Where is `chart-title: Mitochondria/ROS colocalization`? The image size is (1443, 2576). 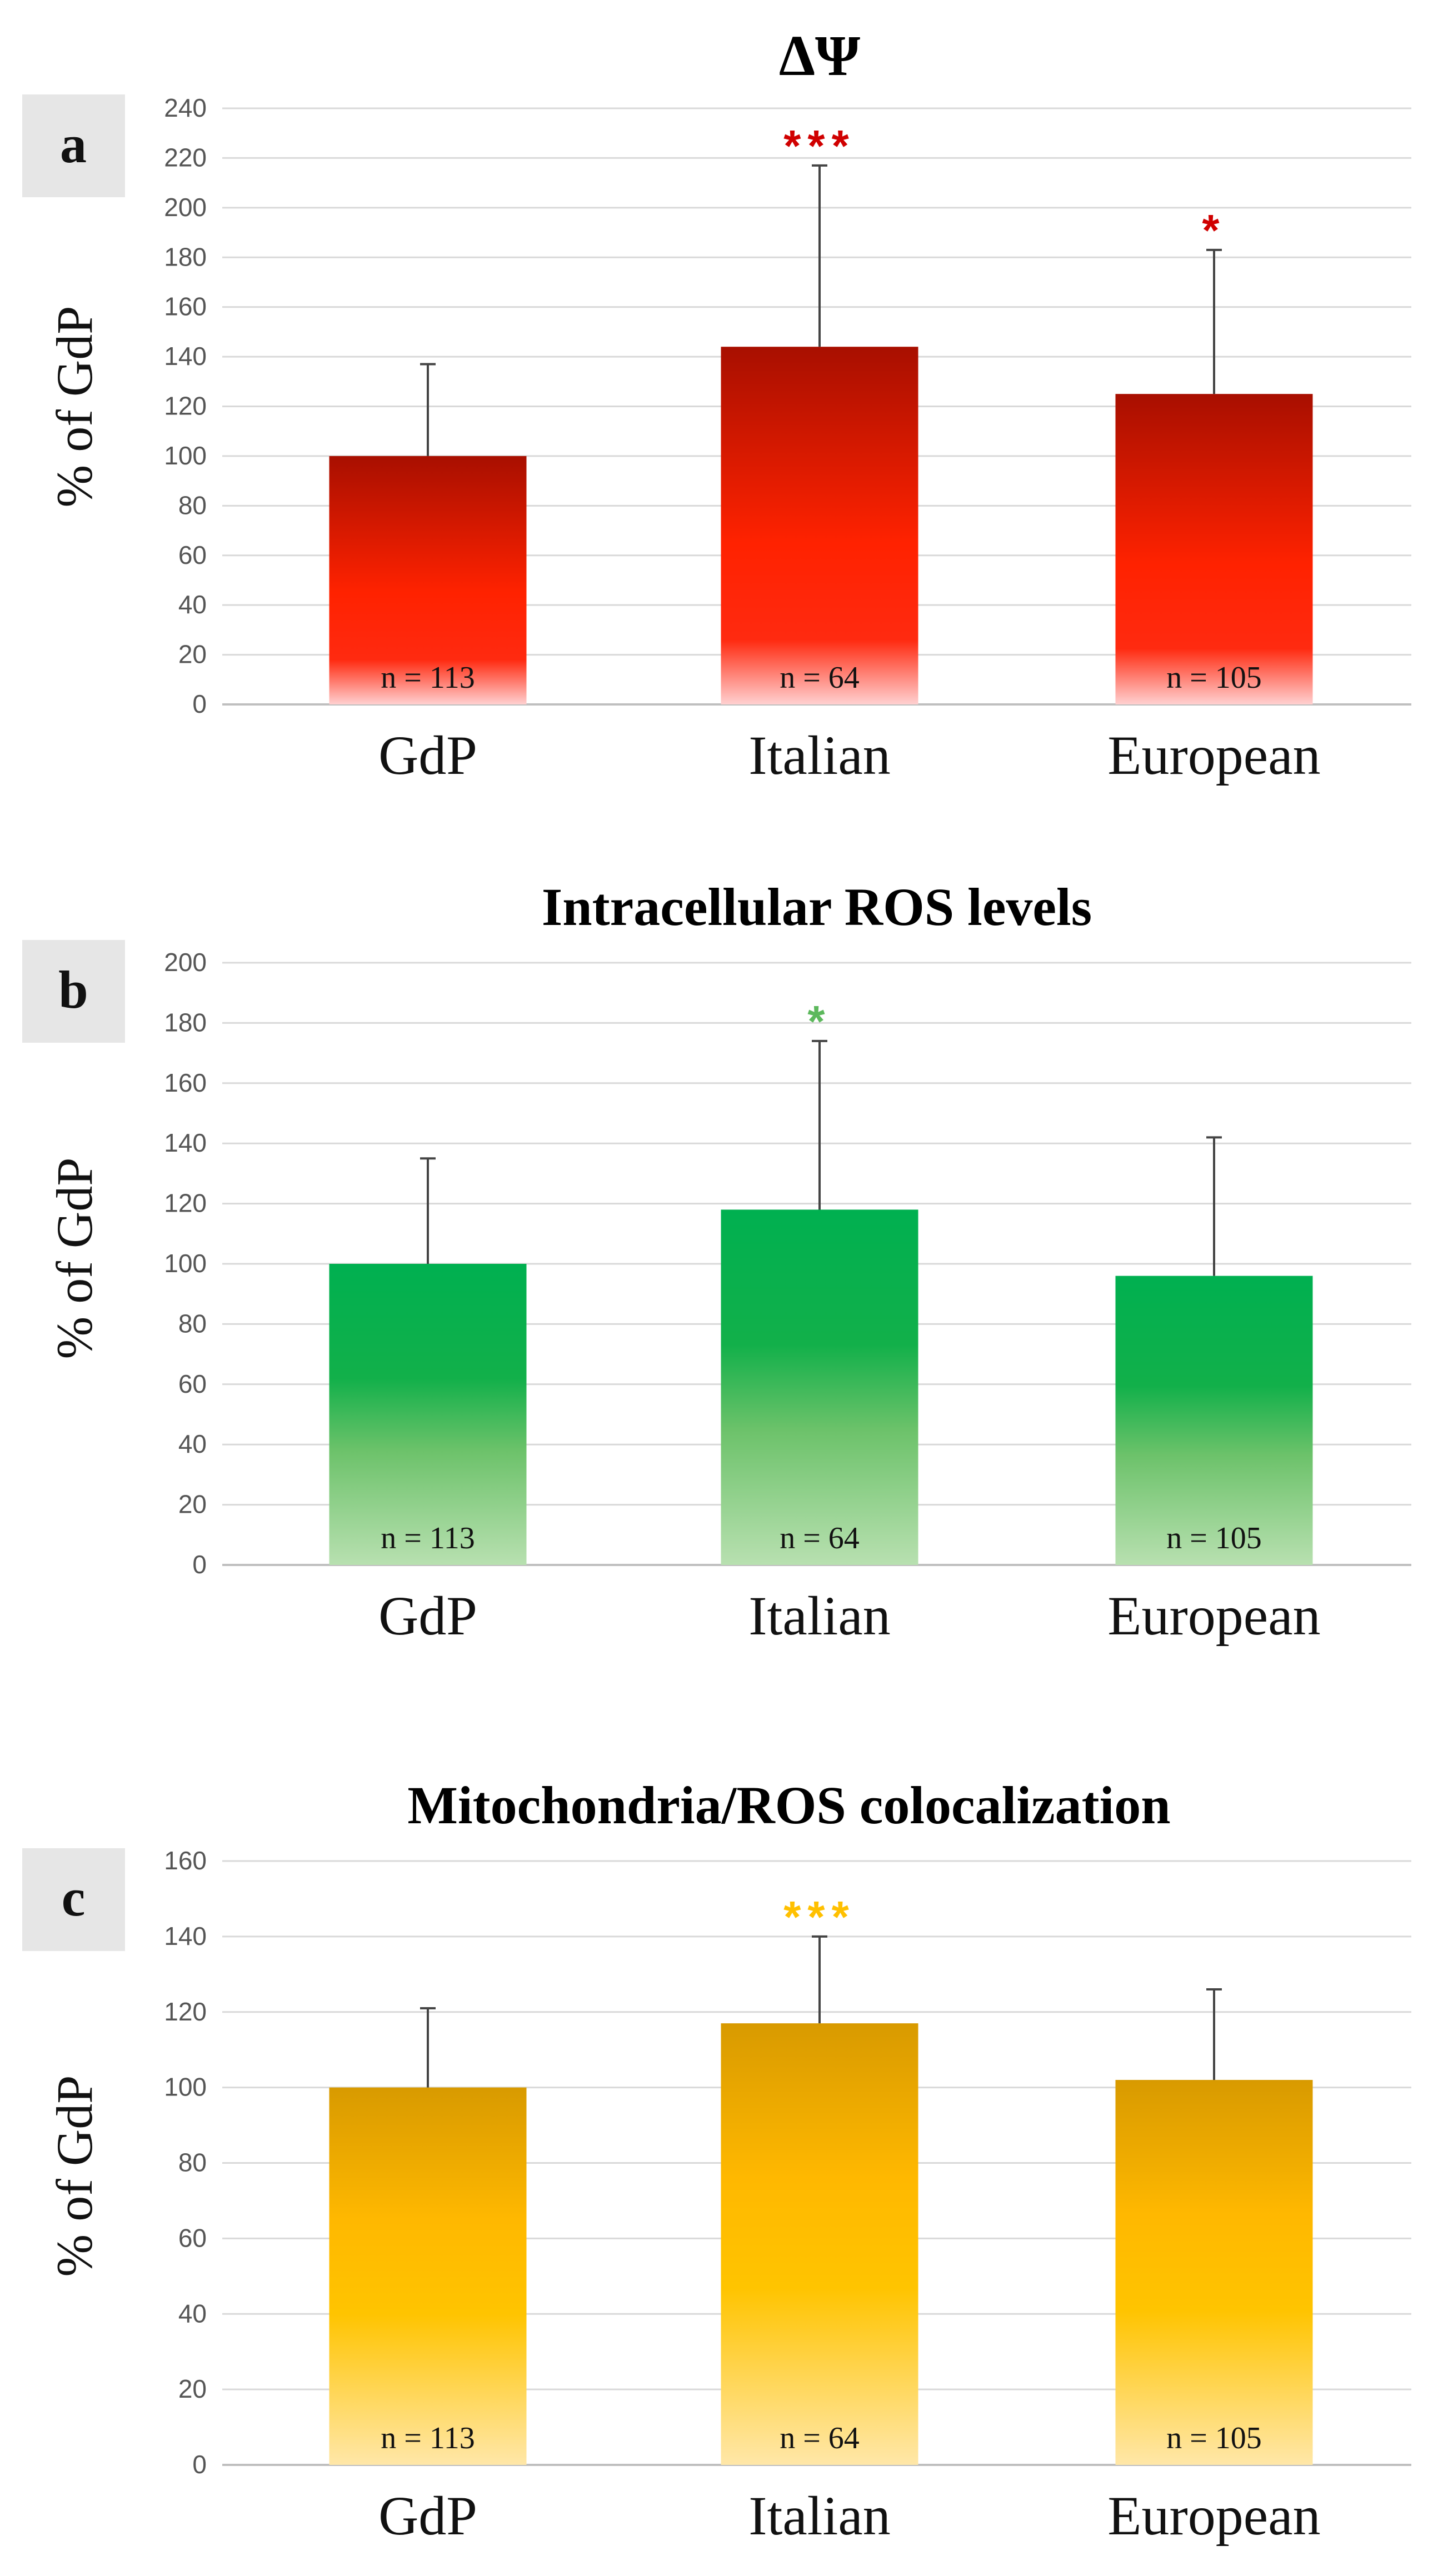
chart-title: Mitochondria/ROS colocalization is located at coordinates (788, 1805).